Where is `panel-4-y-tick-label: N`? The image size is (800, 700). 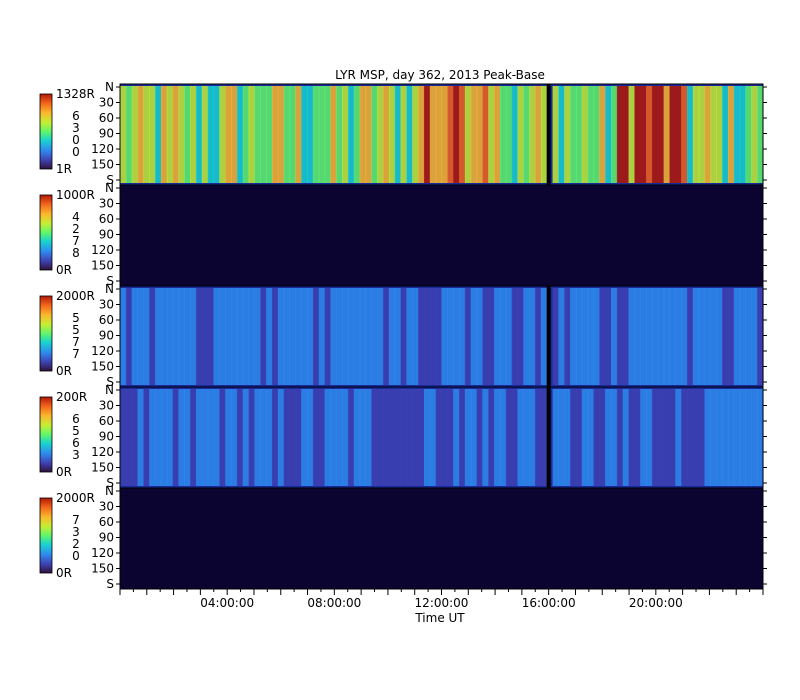 panel-4-y-tick-label: N is located at coordinates (109, 390).